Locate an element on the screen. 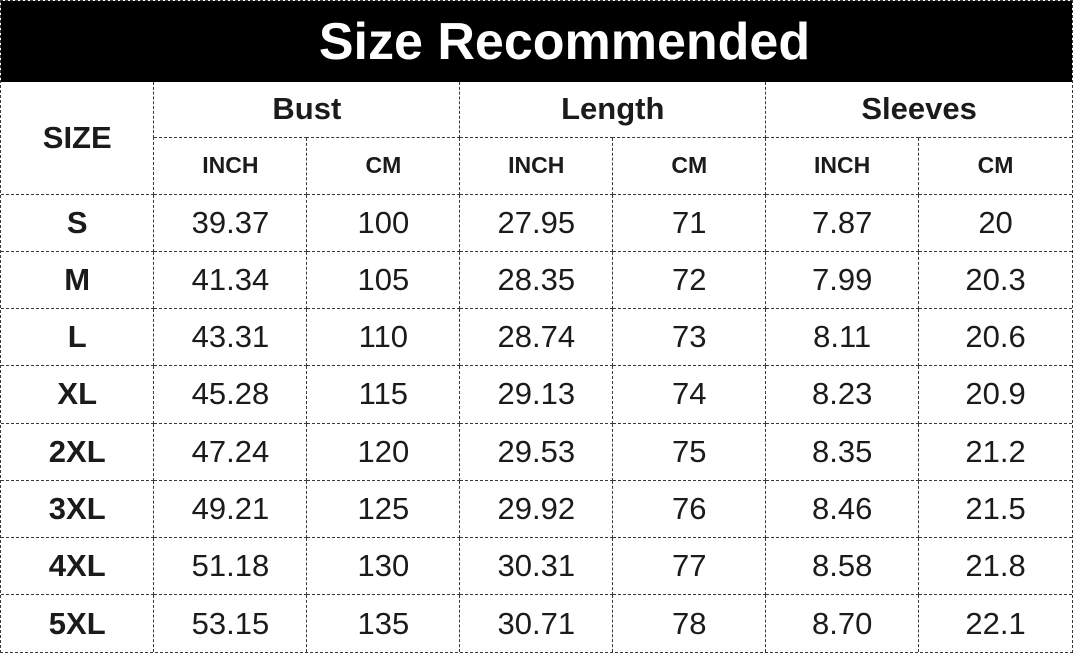 This screenshot has height=653, width=1073. table-row: 2XL 47.24 120 29.53 75 8.35 21.2 is located at coordinates (536, 451).